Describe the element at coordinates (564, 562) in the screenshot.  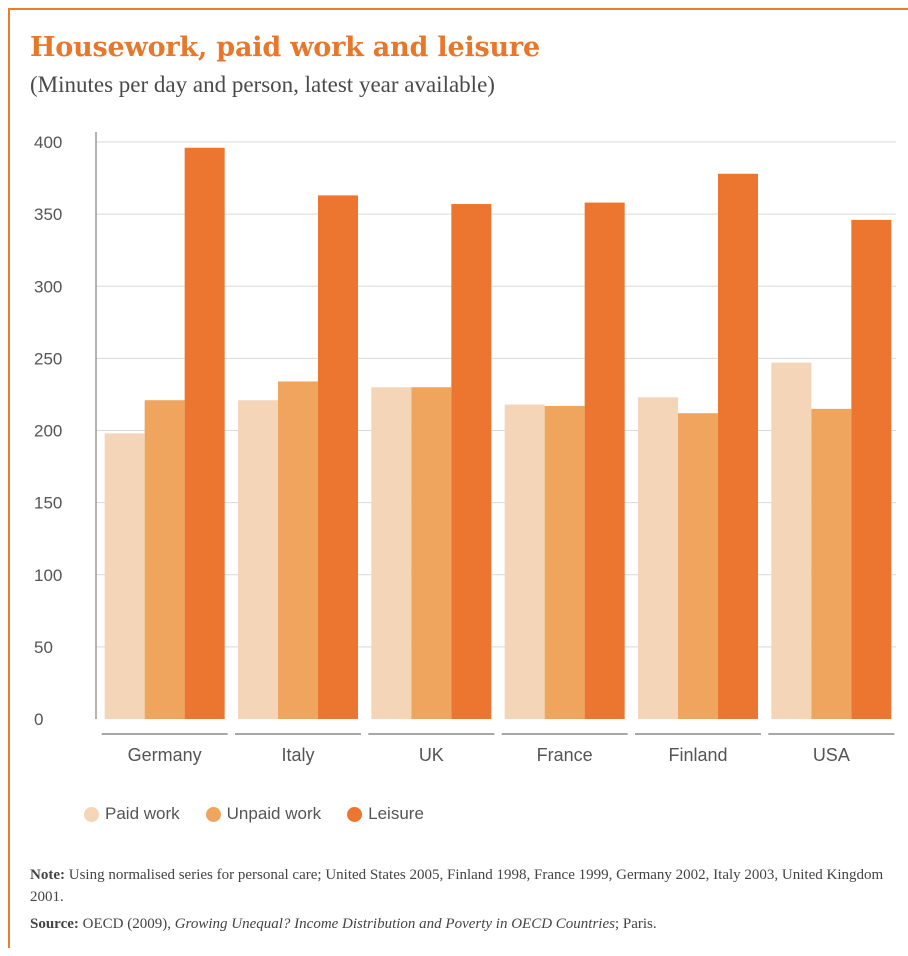
I see `bar-unpaid-work-france` at that location.